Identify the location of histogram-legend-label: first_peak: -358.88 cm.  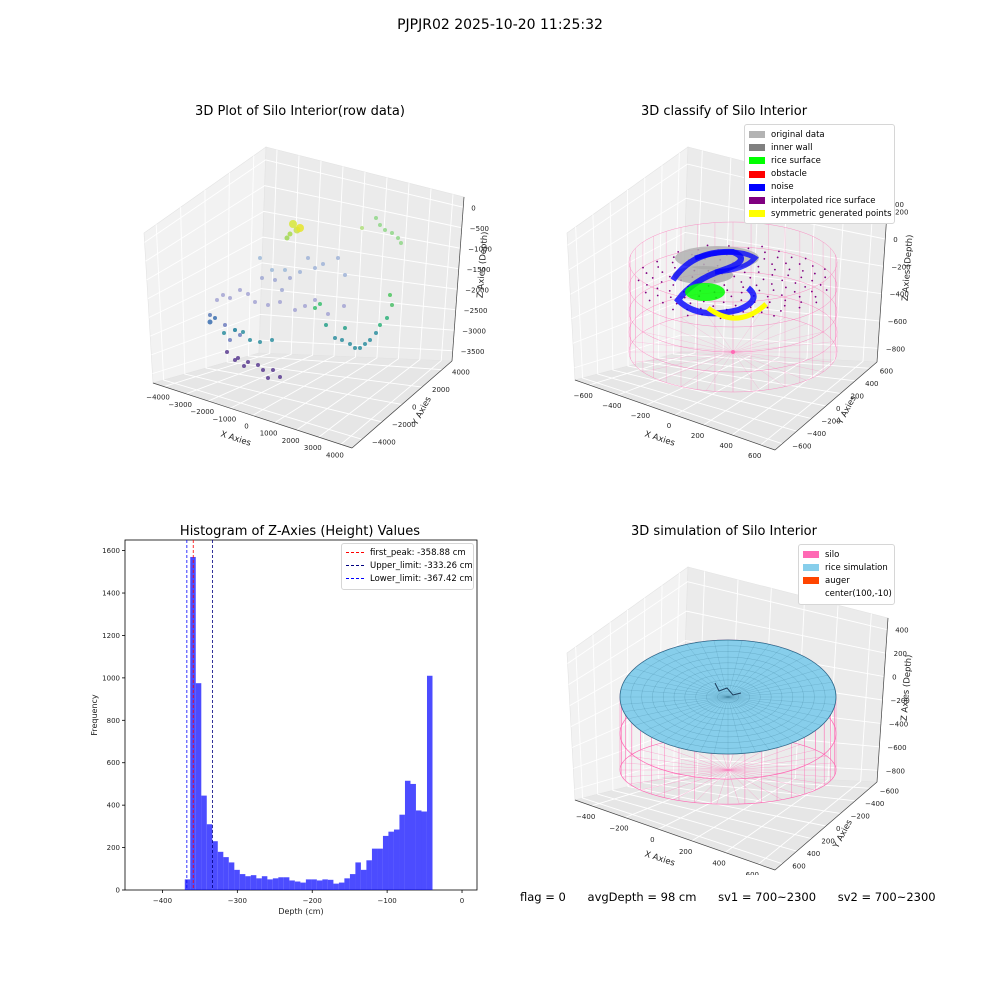
(418, 552).